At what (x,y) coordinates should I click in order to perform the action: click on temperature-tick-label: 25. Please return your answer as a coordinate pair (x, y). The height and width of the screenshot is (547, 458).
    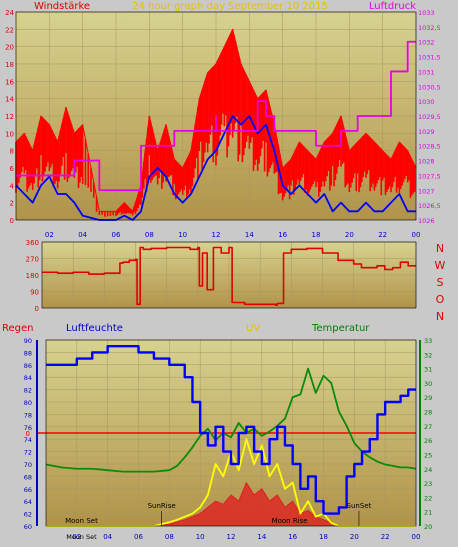
    Looking at the image, I should click on (428, 455).